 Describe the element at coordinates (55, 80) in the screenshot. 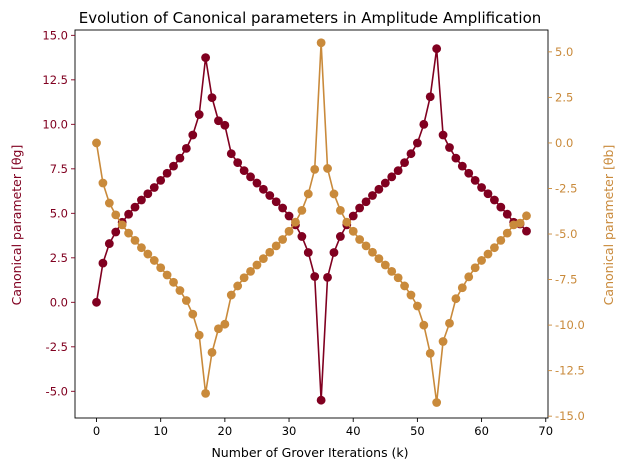

I see `y-left-tick-label: 12.5` at that location.